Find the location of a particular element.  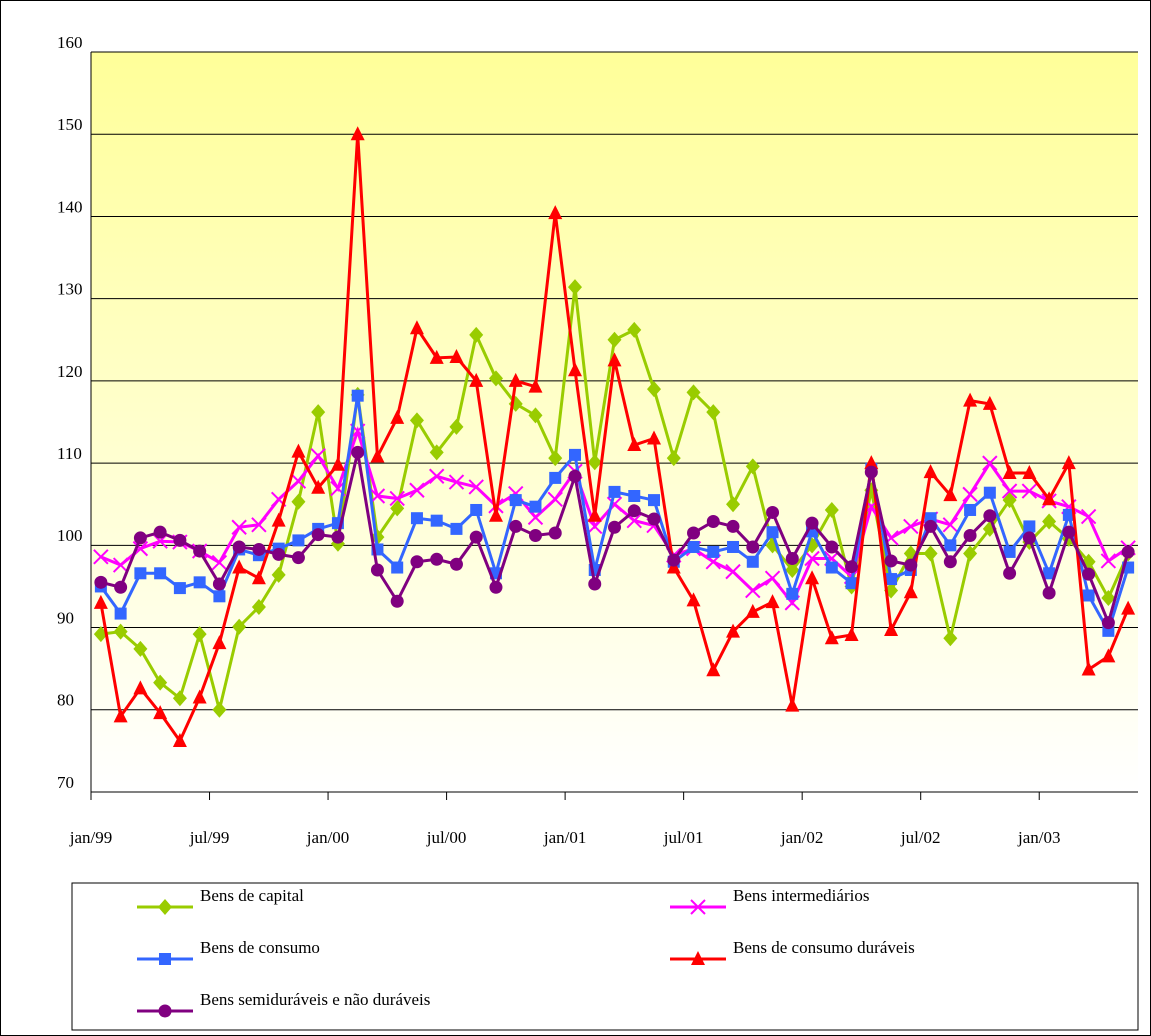

legend-label: Bens semiduráveis e não duráveis is located at coordinates (315, 999).